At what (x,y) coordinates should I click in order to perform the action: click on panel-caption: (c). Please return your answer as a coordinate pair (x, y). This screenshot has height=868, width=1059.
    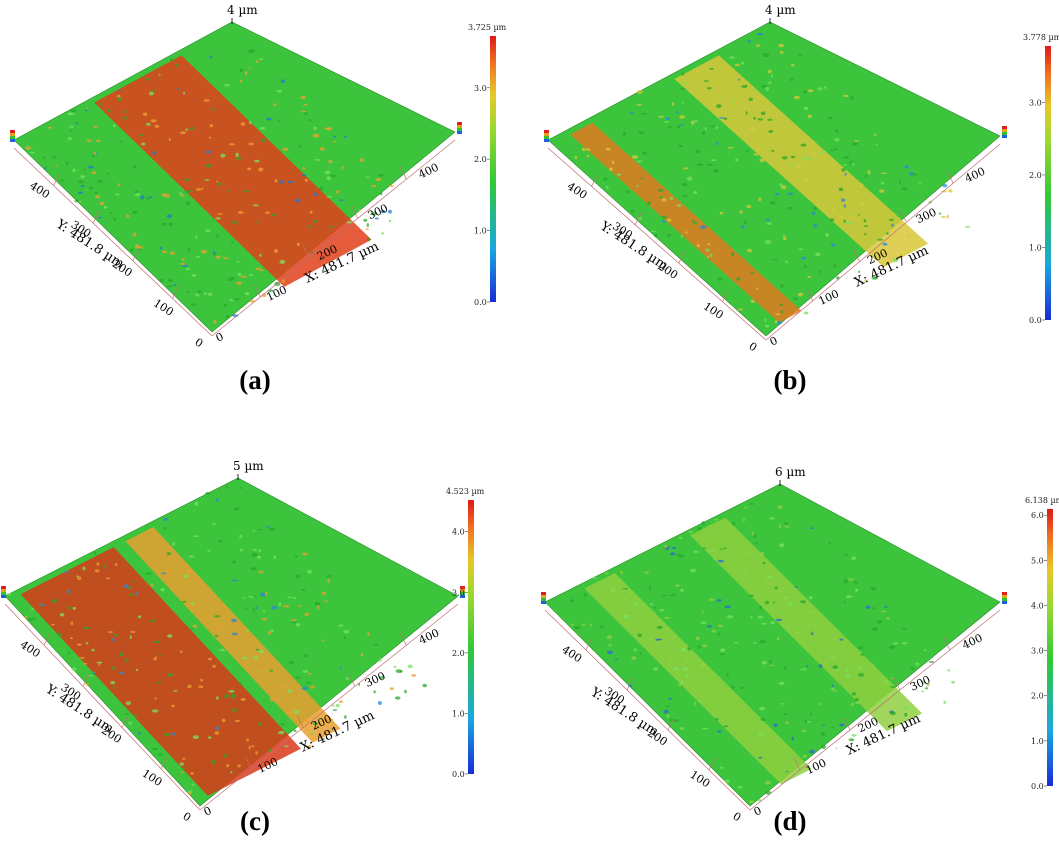
    Looking at the image, I should click on (255, 821).